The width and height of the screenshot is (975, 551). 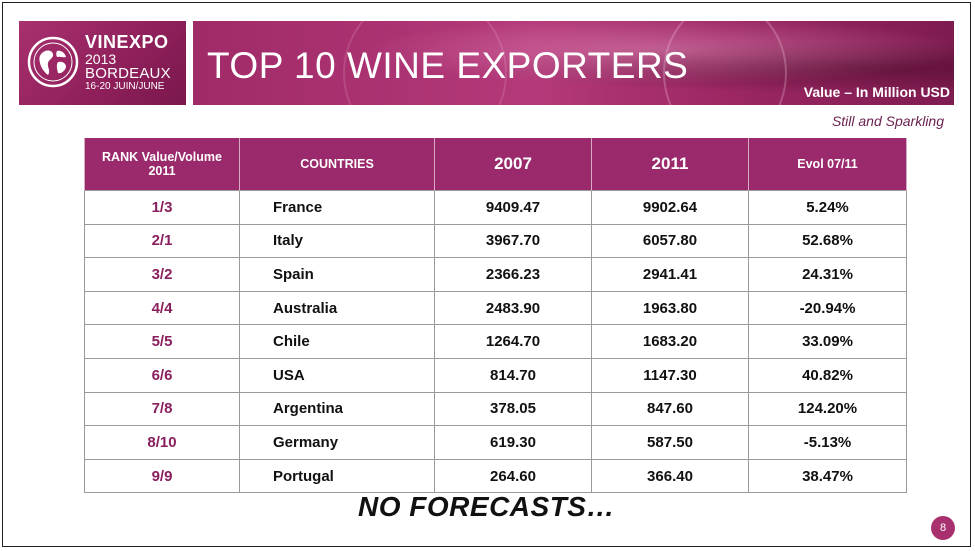 What do you see at coordinates (128, 73) in the screenshot?
I see `logo-city: BORDEAUX` at bounding box center [128, 73].